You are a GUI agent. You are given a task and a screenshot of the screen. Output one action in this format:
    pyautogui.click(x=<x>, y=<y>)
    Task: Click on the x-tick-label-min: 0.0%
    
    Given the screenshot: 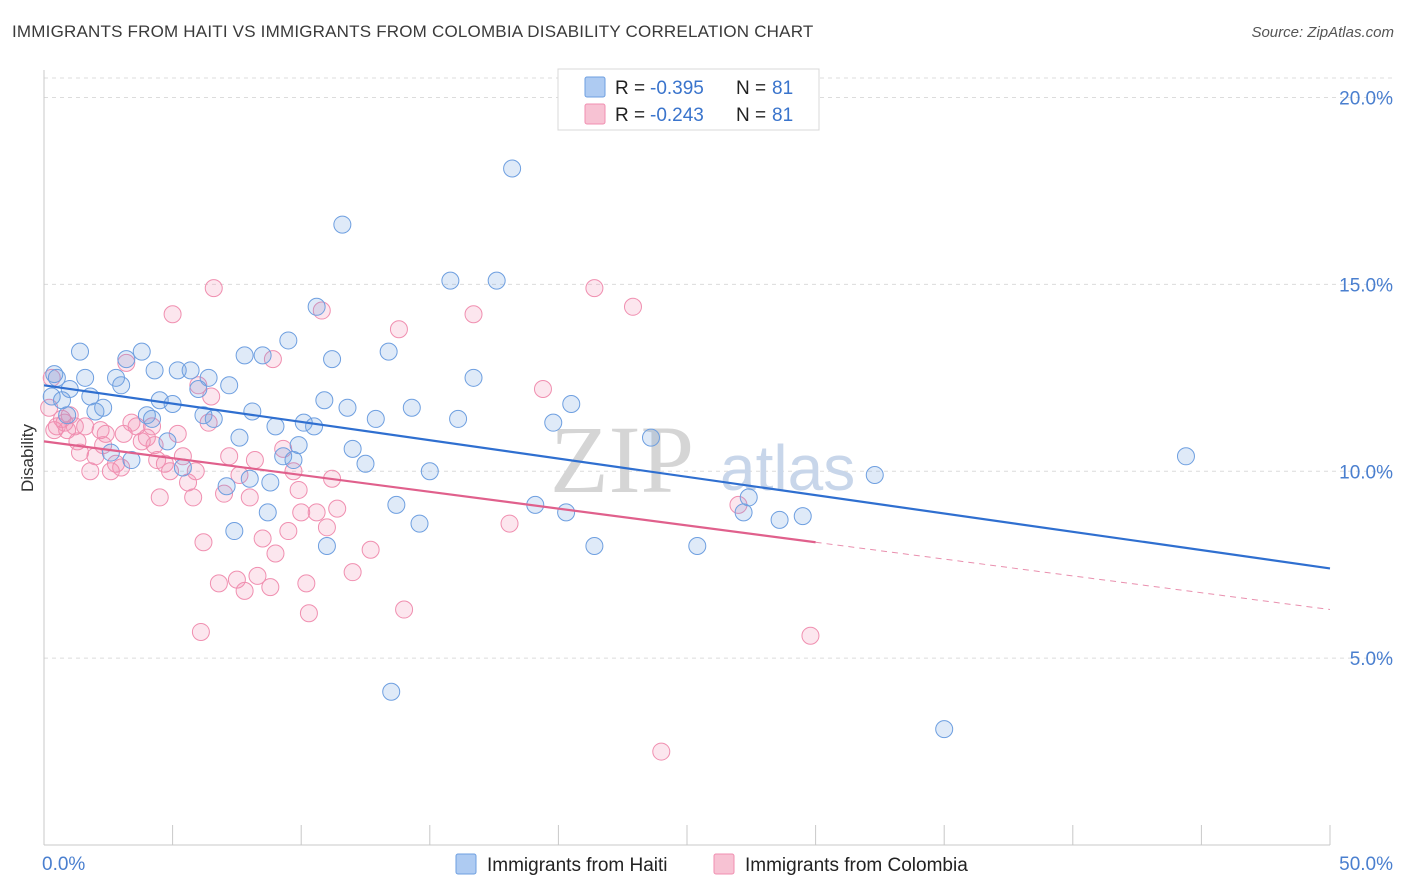 What is the action you would take?
    pyautogui.click(x=63, y=864)
    